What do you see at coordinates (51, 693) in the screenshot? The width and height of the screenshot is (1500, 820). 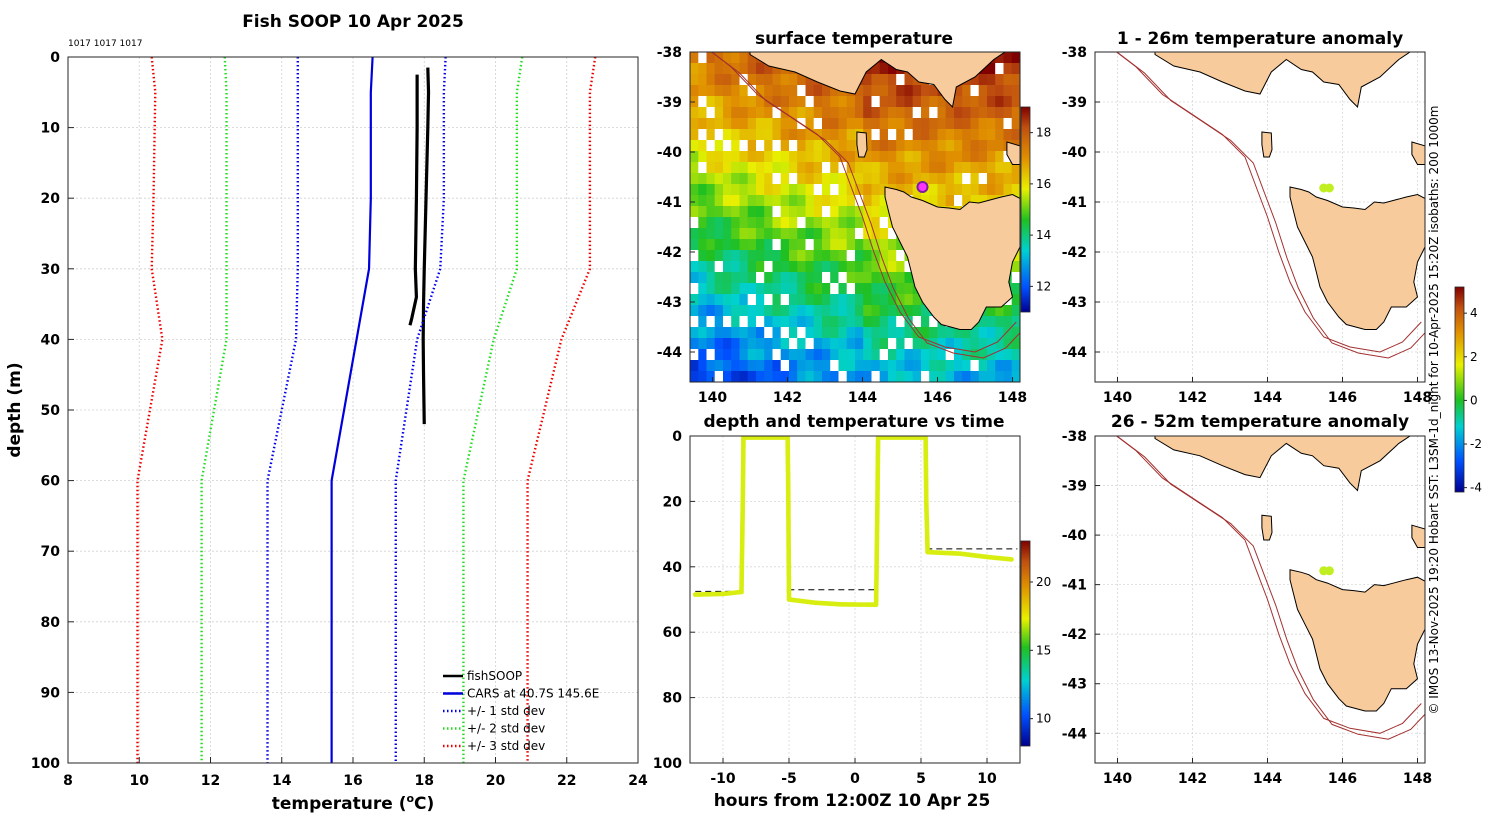 I see `profile-y-tick-label: 90` at bounding box center [51, 693].